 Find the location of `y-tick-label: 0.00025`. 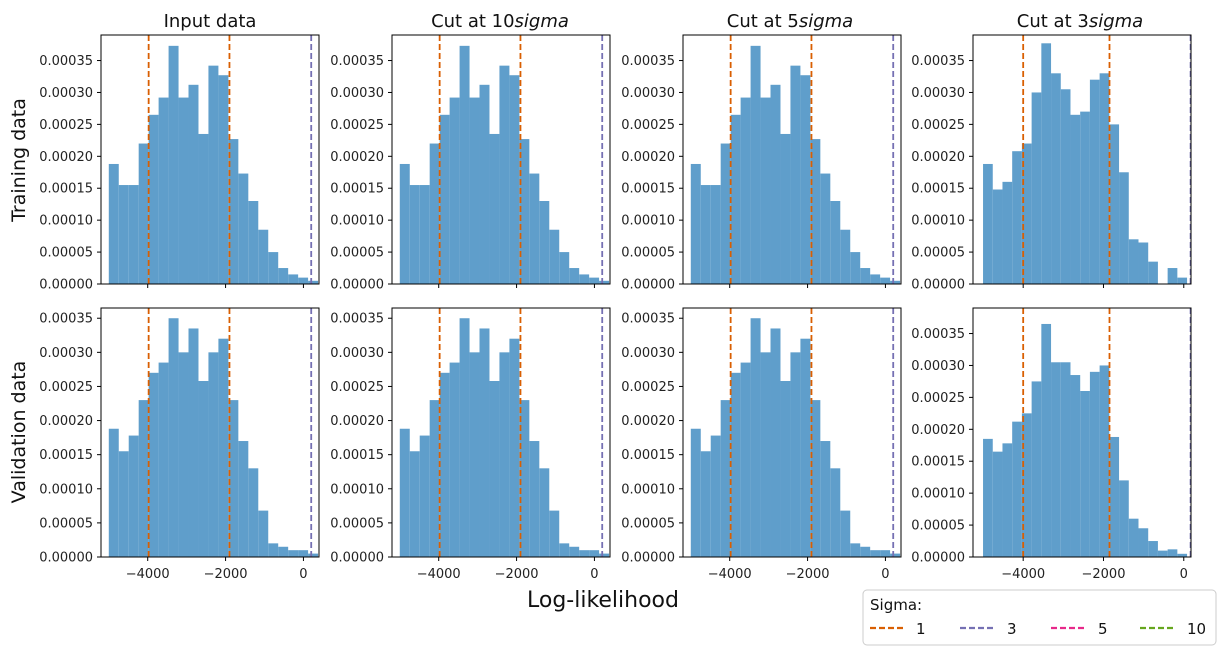

y-tick-label: 0.00025 is located at coordinates (357, 125).